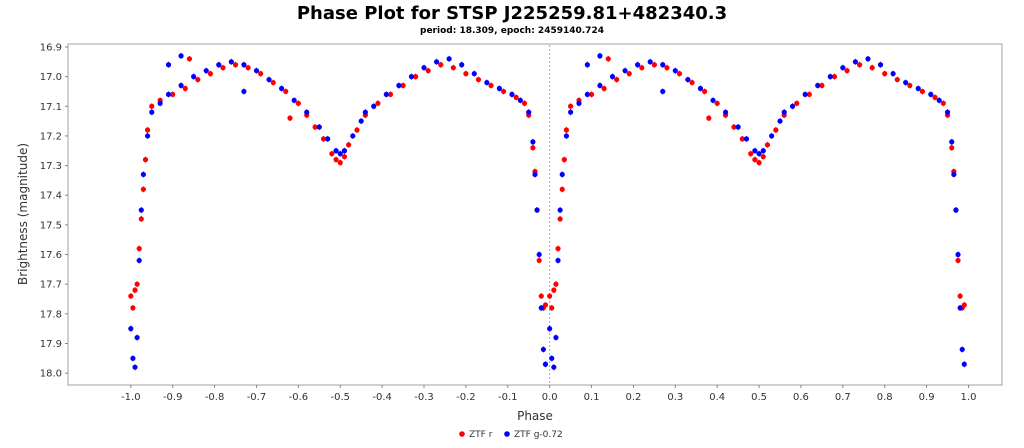  I want to click on x-tick-label: 0.2, so click(633, 397).